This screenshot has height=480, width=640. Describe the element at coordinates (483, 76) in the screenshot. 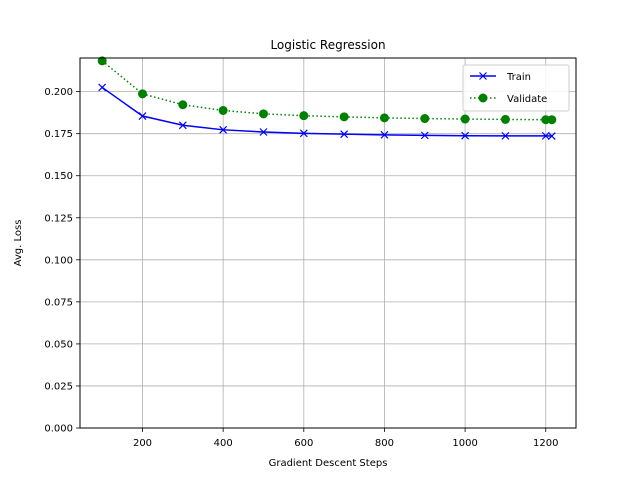

I see `legend-marker-train` at that location.